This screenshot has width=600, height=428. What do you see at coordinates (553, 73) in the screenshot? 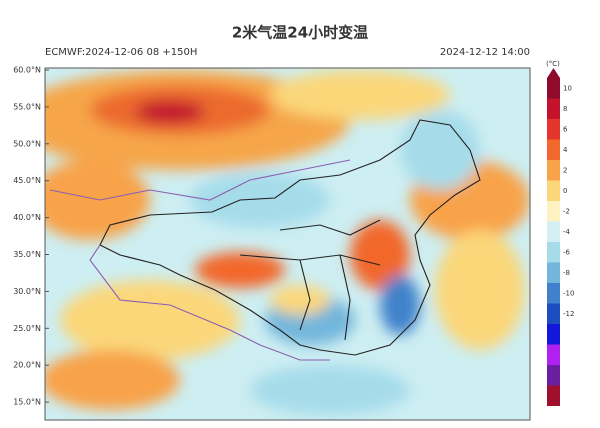
I see `colorbar-top-arrow` at bounding box center [553, 73].